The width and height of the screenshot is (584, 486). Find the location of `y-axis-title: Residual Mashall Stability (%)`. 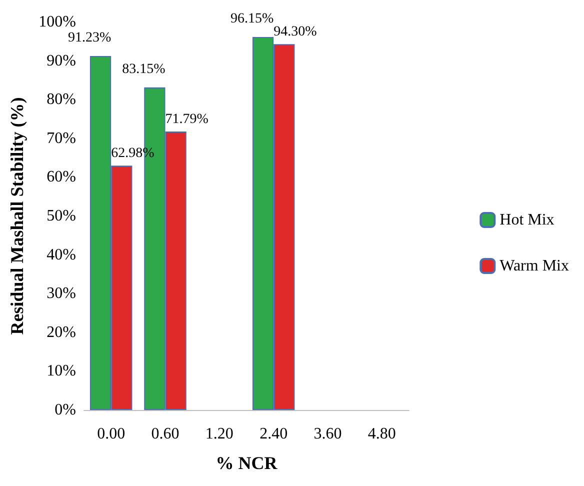

y-axis-title: Residual Mashall Stability (%) is located at coordinates (17, 216).